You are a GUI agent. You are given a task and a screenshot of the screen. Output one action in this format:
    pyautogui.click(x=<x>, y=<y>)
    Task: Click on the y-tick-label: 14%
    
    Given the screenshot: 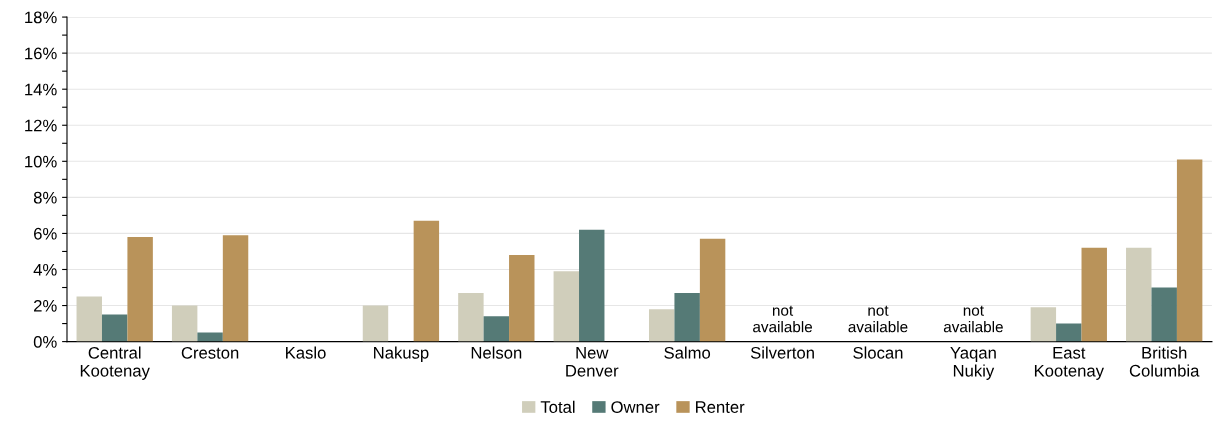 What is the action you would take?
    pyautogui.click(x=41, y=89)
    